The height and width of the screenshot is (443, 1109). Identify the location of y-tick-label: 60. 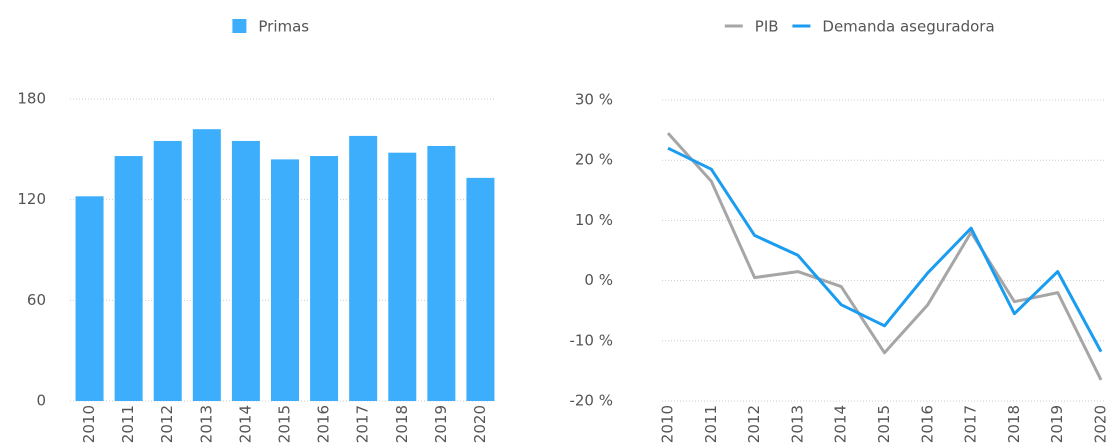
(36, 300).